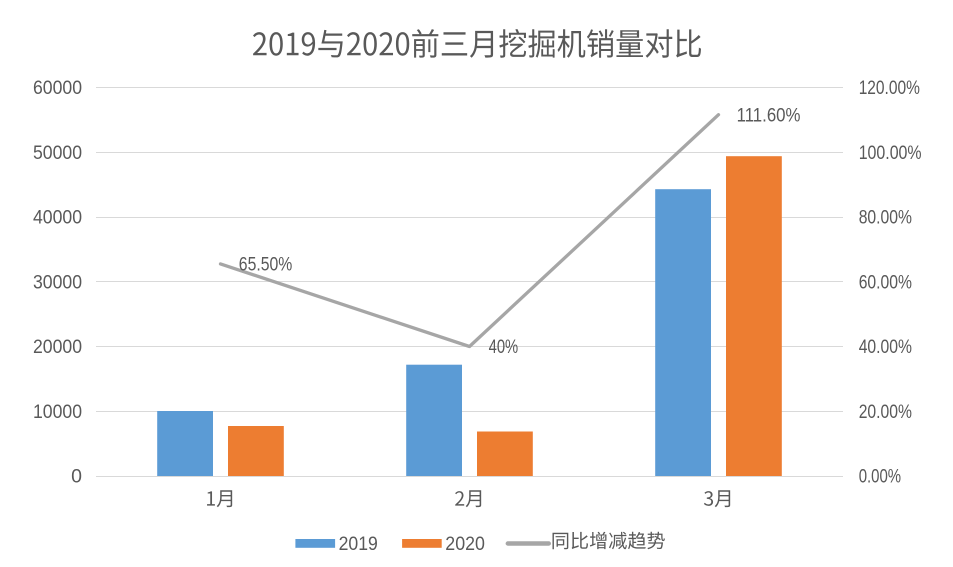 The width and height of the screenshot is (953, 567). Describe the element at coordinates (889, 88) in the screenshot. I see `svg-text: 120.00%` at that location.